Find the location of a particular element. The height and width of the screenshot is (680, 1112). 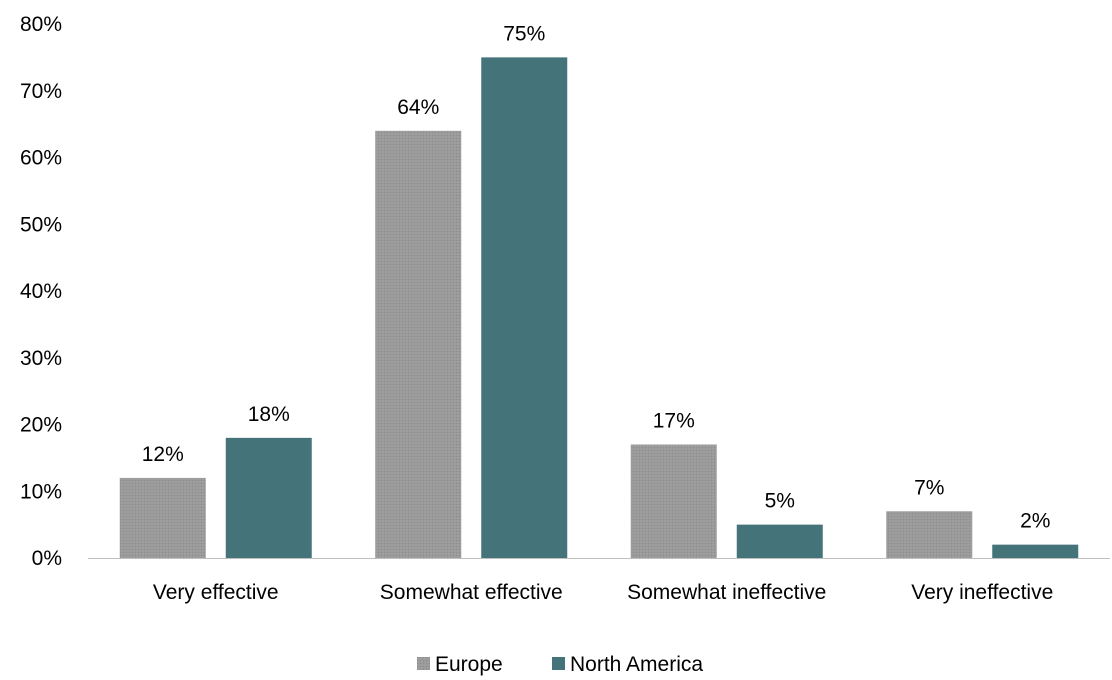

data-label: 7% is located at coordinates (929, 487).